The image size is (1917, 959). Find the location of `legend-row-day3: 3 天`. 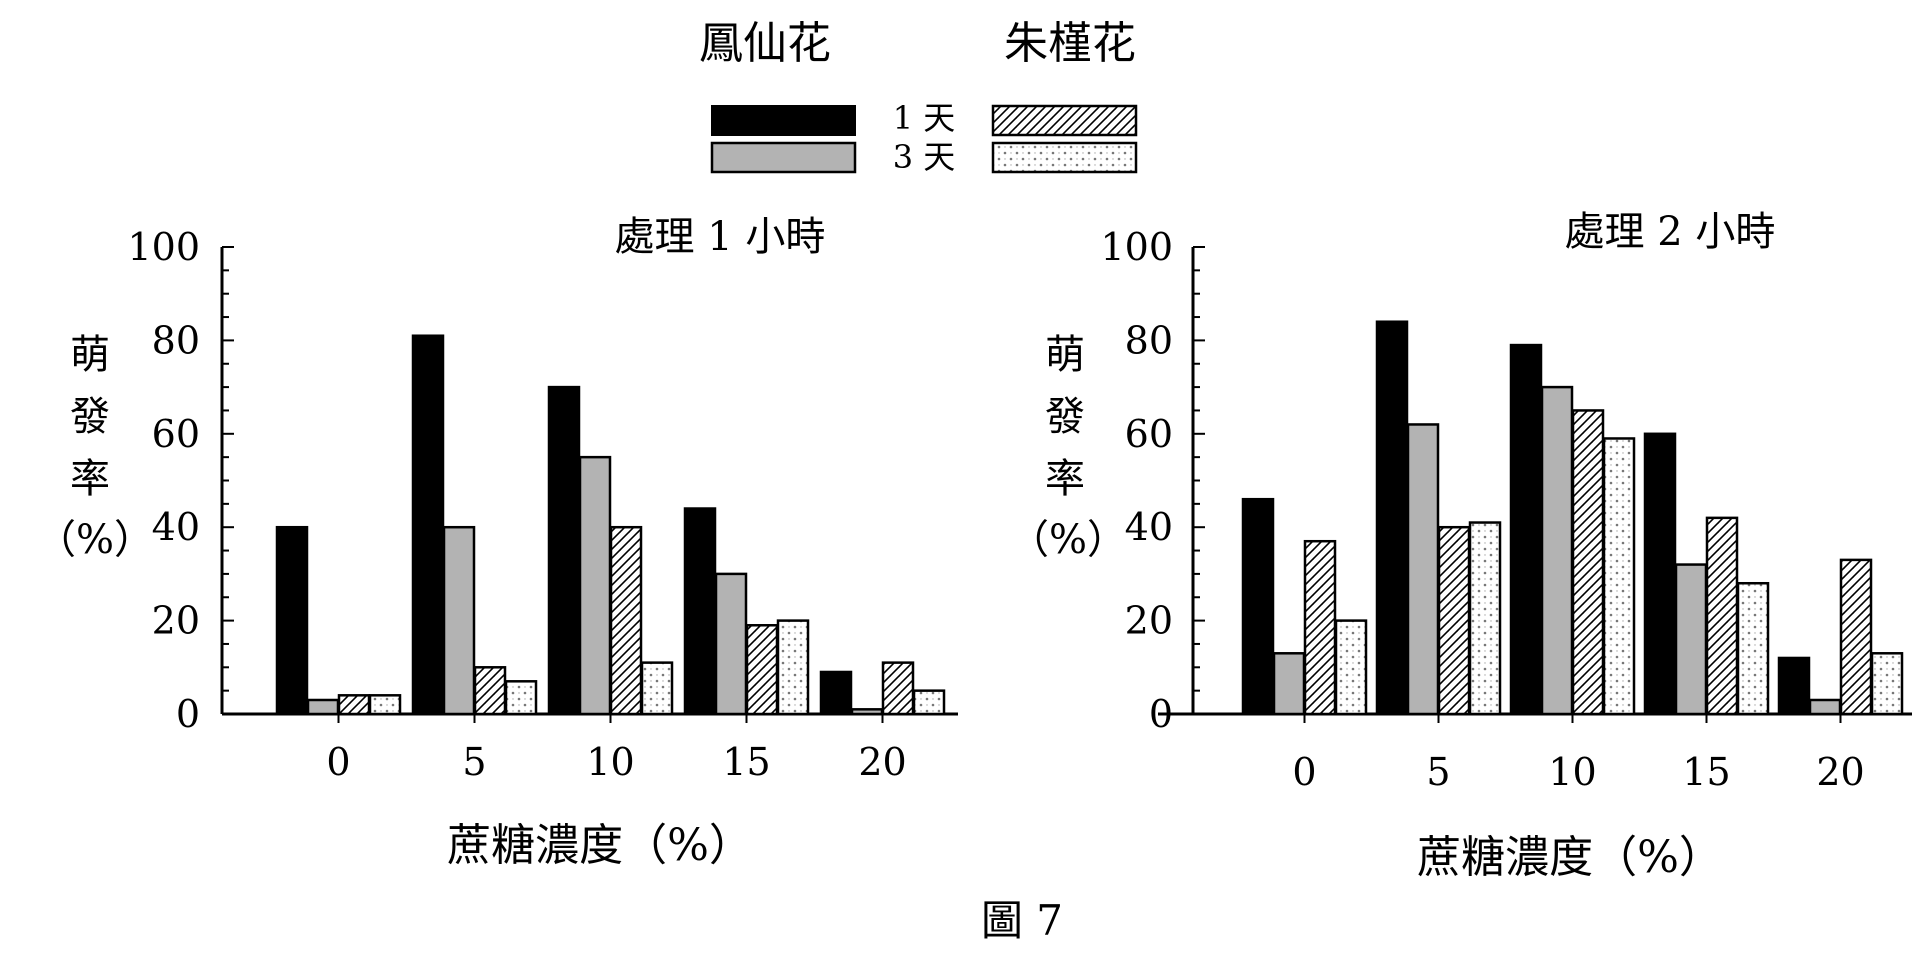

legend-row-day3: 3 天 is located at coordinates (924, 157).